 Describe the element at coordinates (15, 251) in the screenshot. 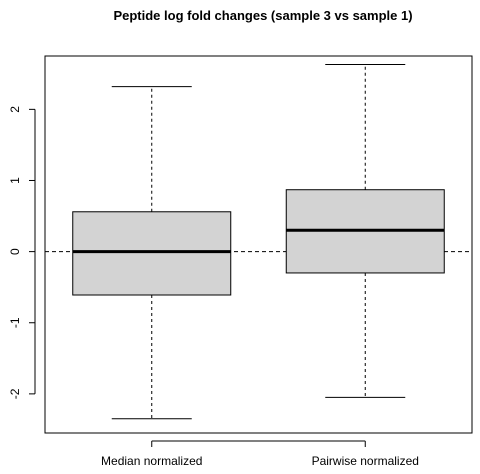

I see `y-tick-label: 0` at that location.